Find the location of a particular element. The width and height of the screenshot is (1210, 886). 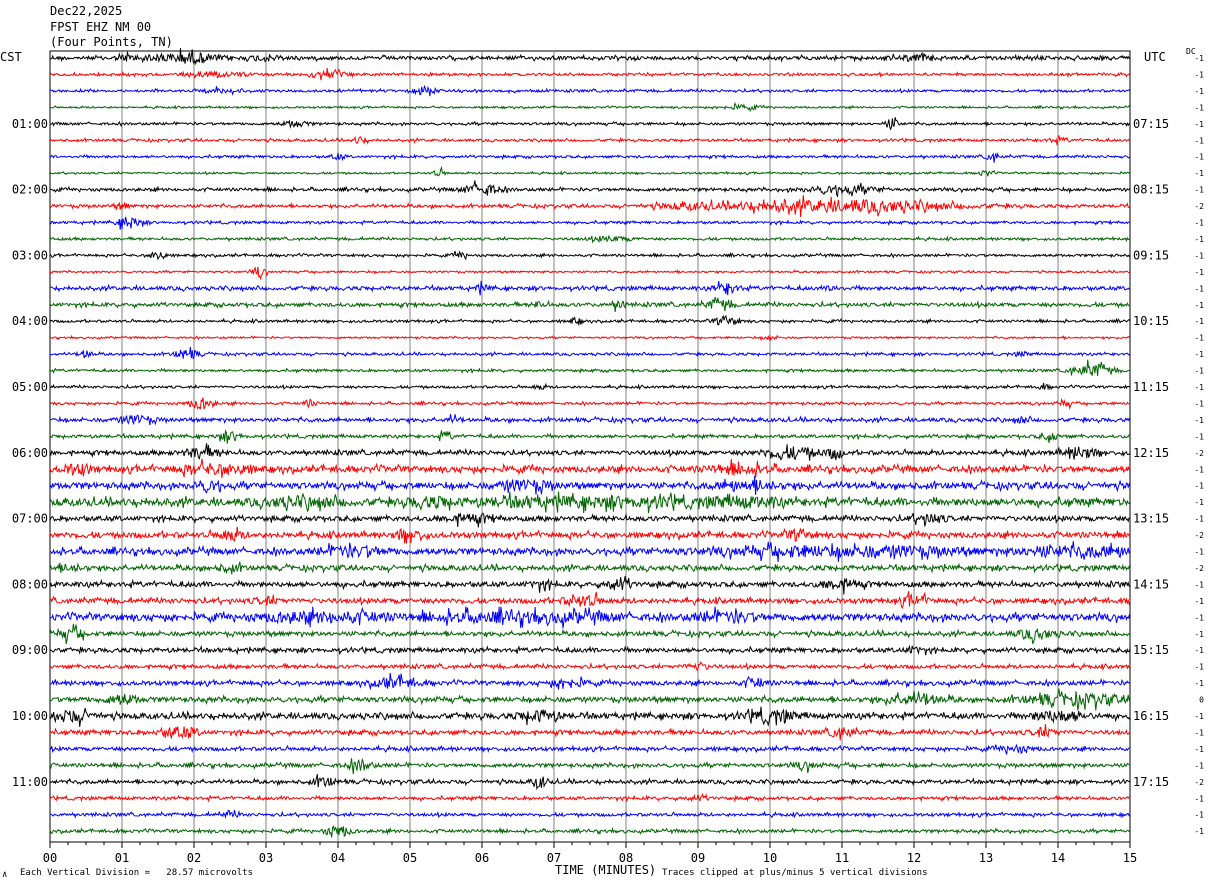

x-tick-label: 14 is located at coordinates (1058, 858).